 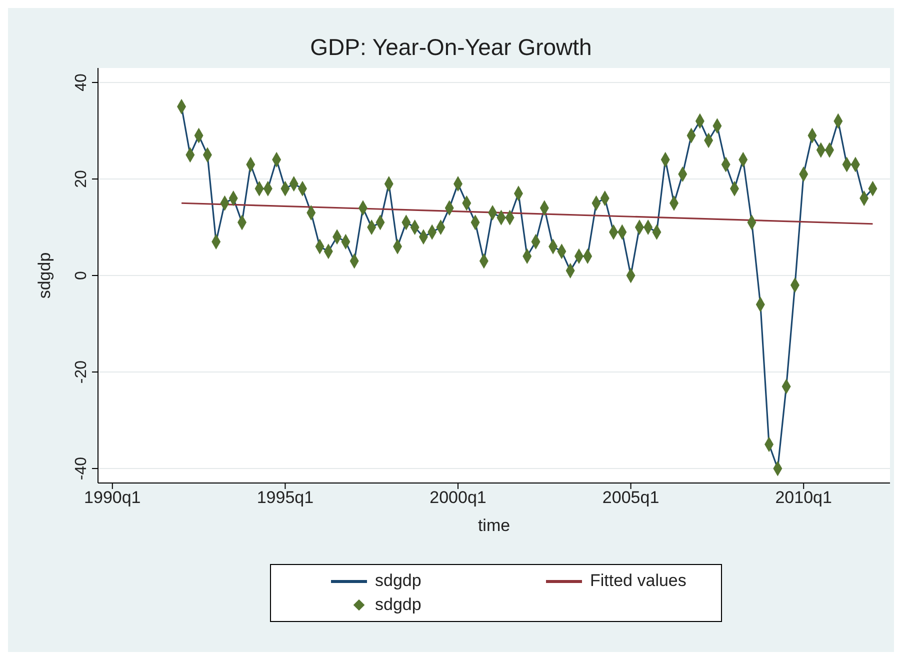 I want to click on legend-label: Fitted values, so click(x=638, y=581).